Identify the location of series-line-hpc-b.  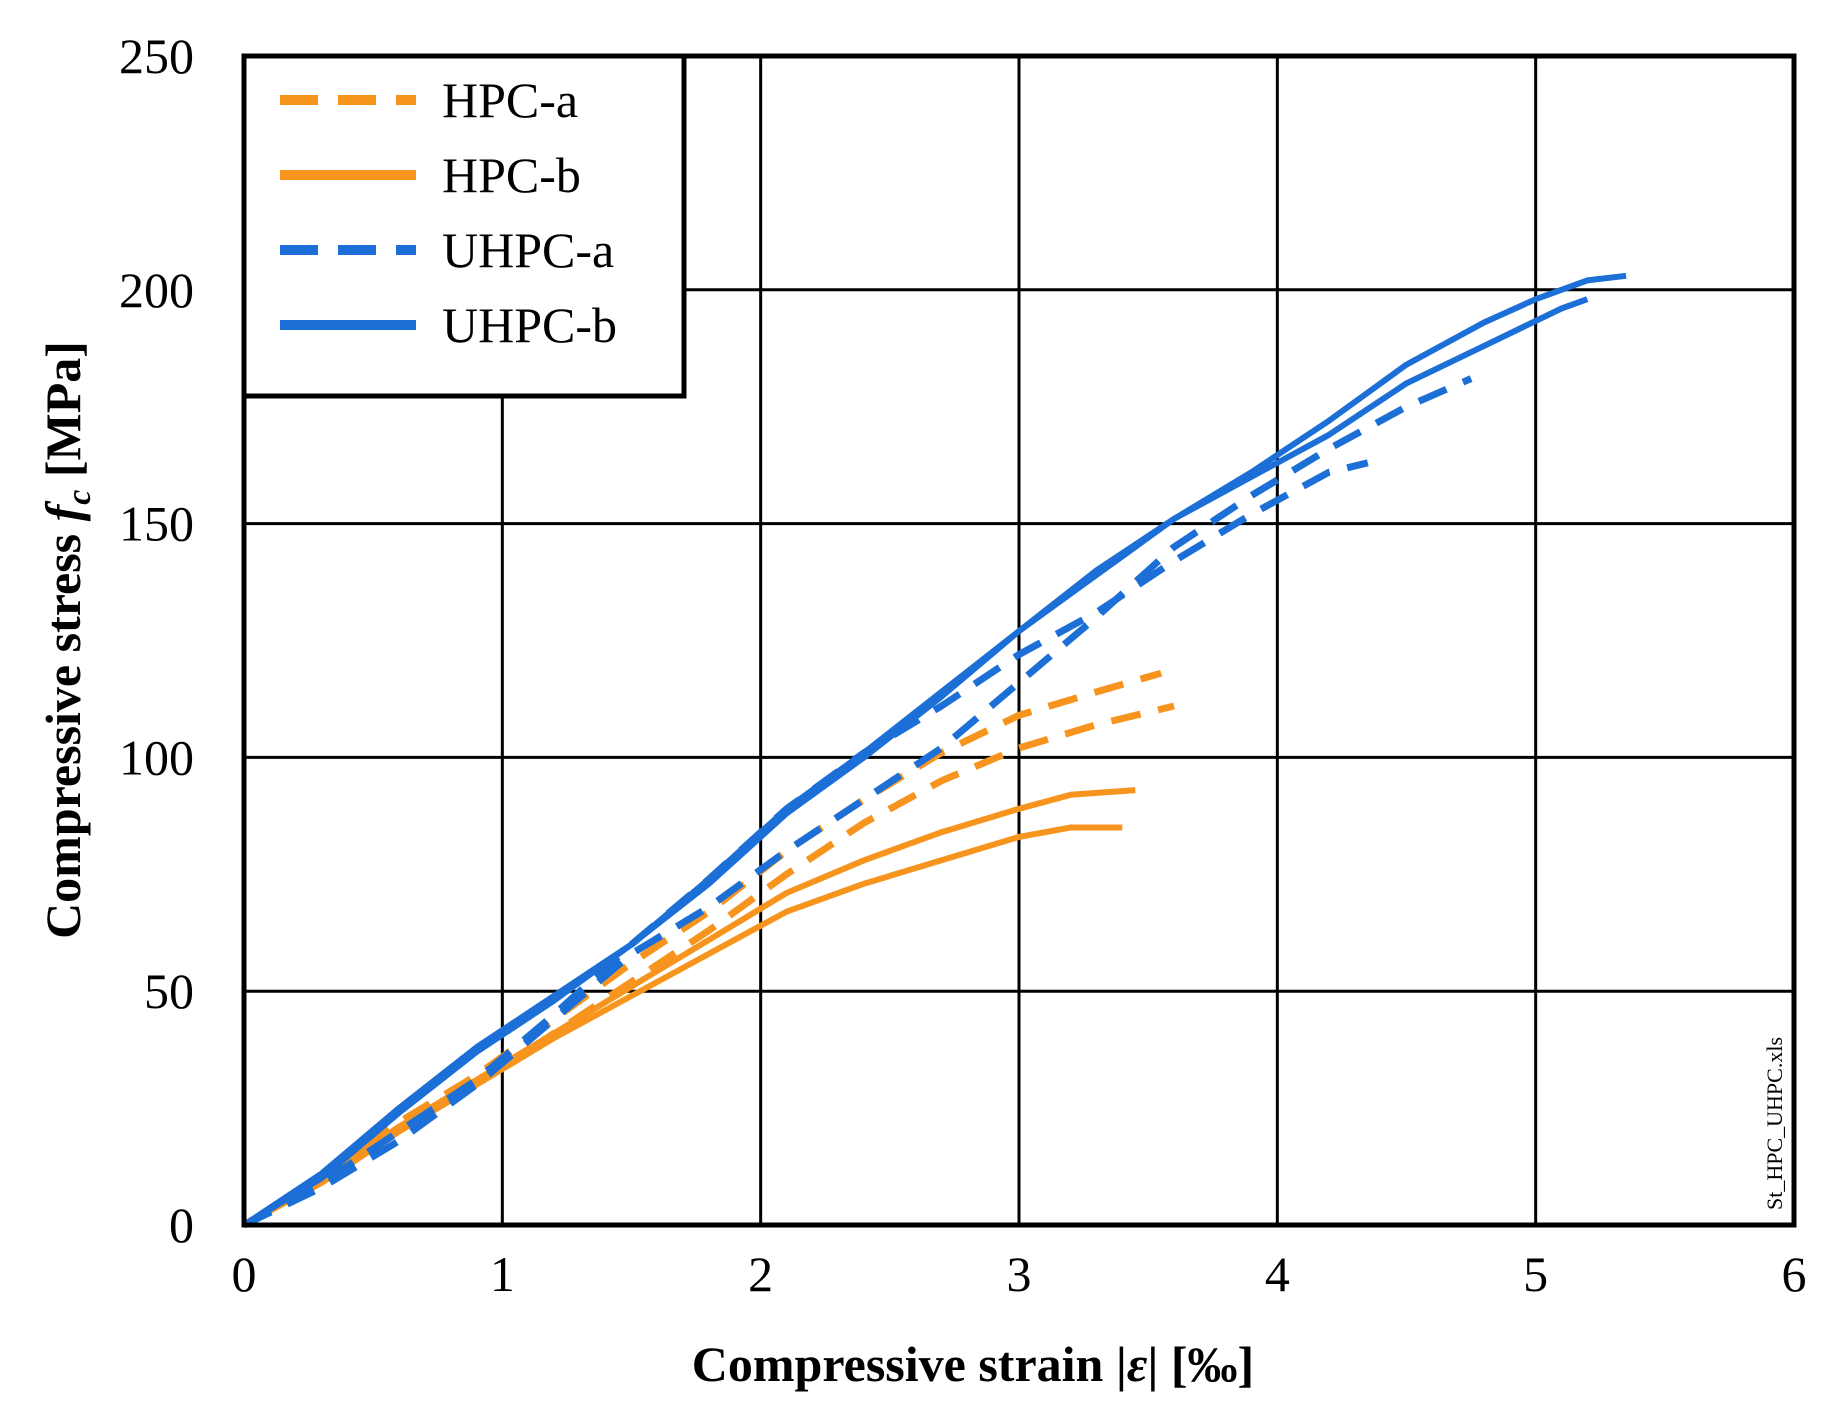
(682, 1026).